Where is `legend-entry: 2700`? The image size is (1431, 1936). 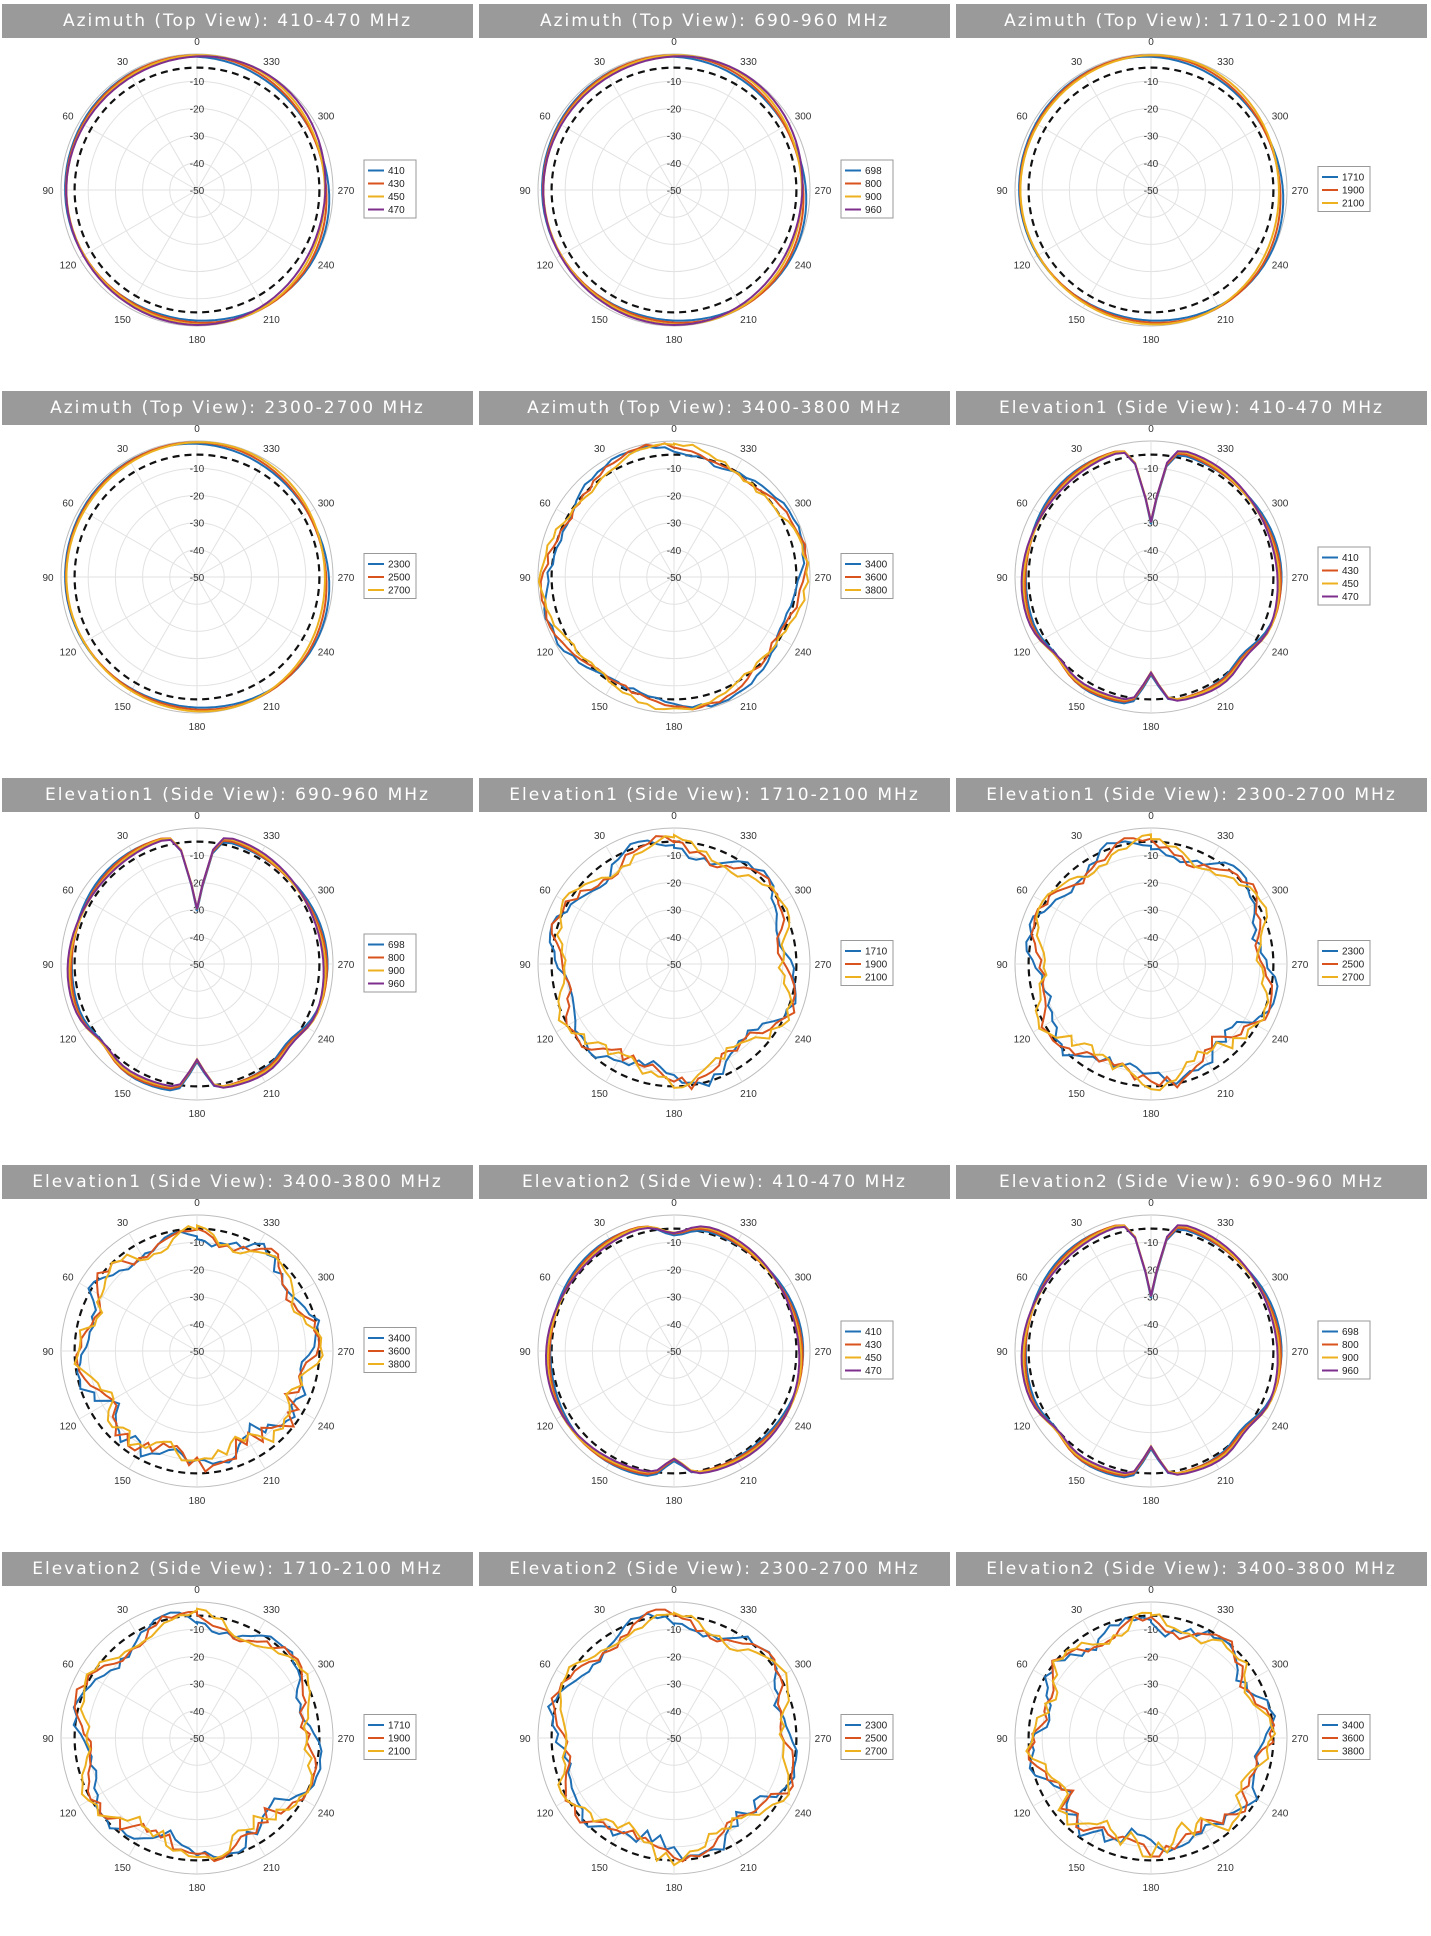
legend-entry: 2700 is located at coordinates (1353, 978).